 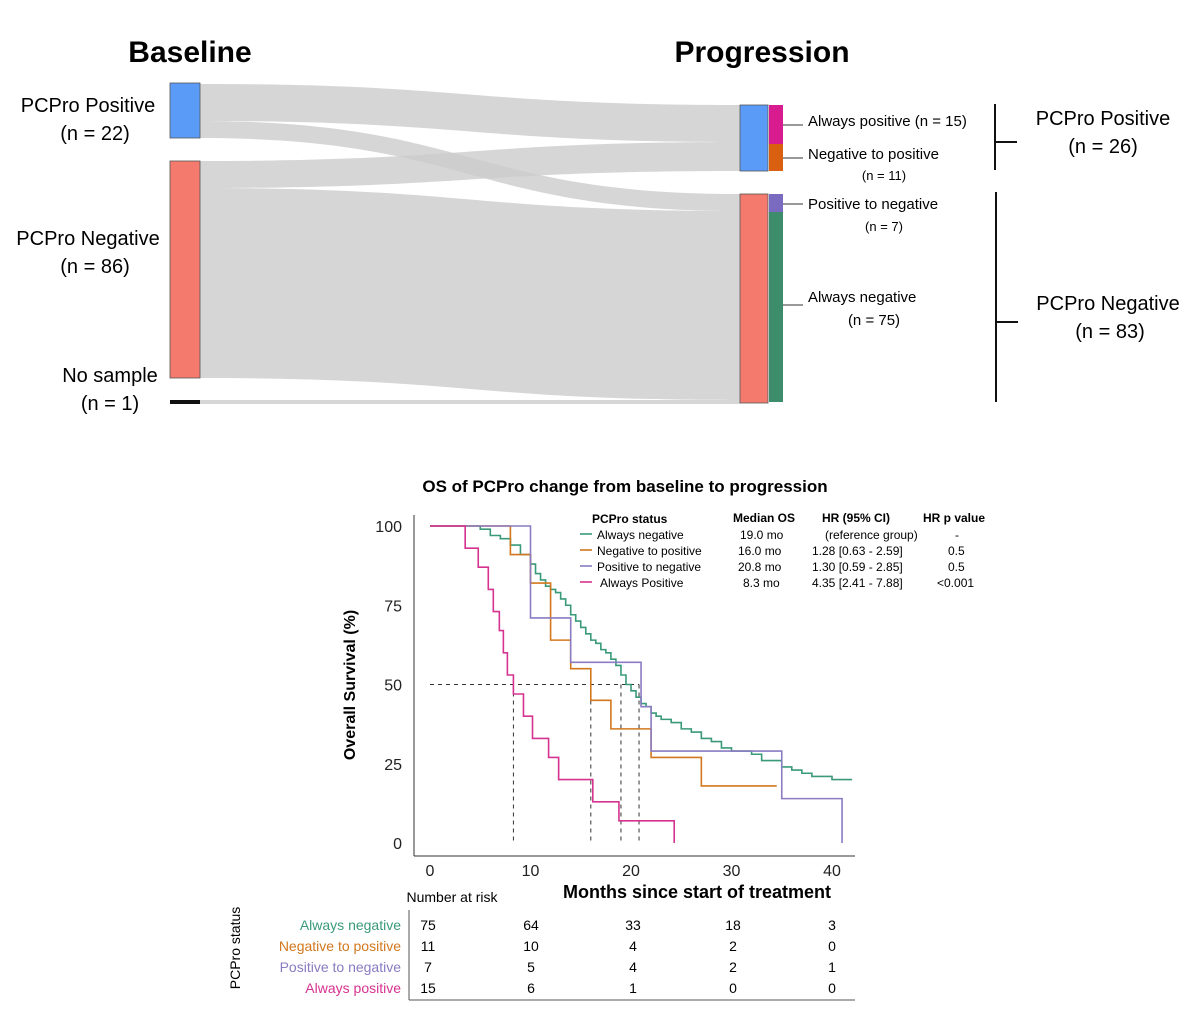 I want to click on km-series-always-negative, so click(x=641, y=653).